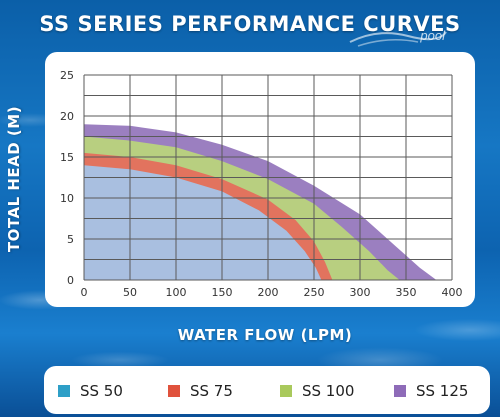  Describe the element at coordinates (67, 157) in the screenshot. I see `y-tick-label-15: 15` at that location.